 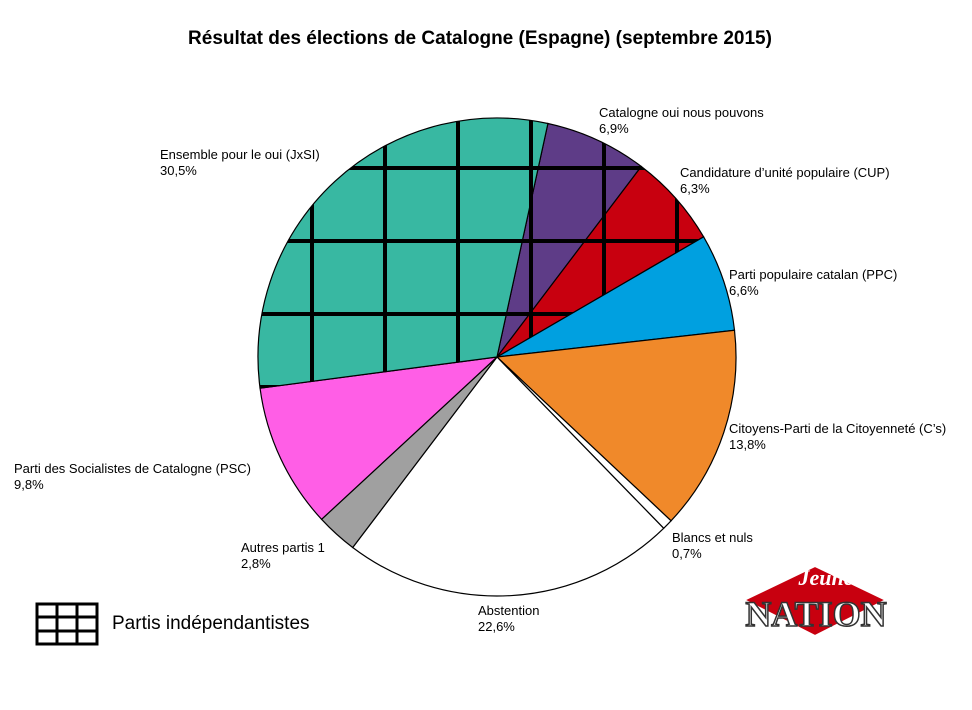 I want to click on slice-label: Abstention, so click(x=508, y=610).